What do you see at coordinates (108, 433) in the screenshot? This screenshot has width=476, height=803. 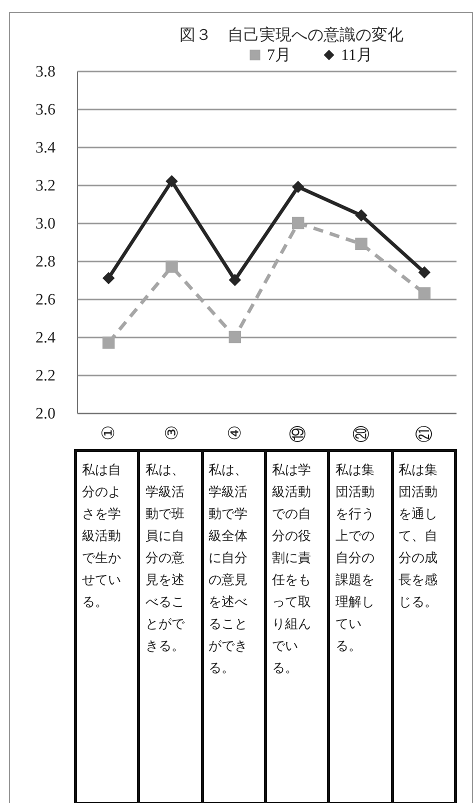 I see `x-tick-label: ①` at bounding box center [108, 433].